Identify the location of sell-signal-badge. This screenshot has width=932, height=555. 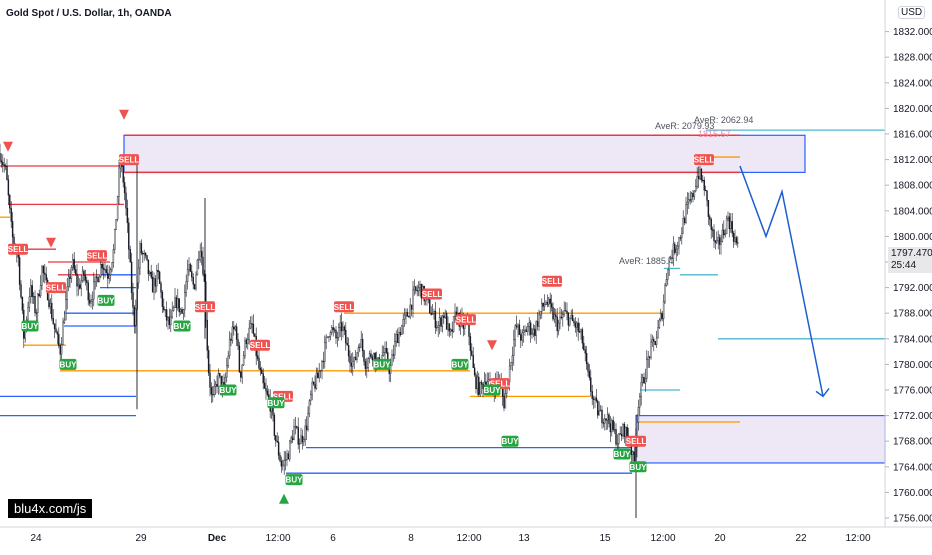
(704, 160).